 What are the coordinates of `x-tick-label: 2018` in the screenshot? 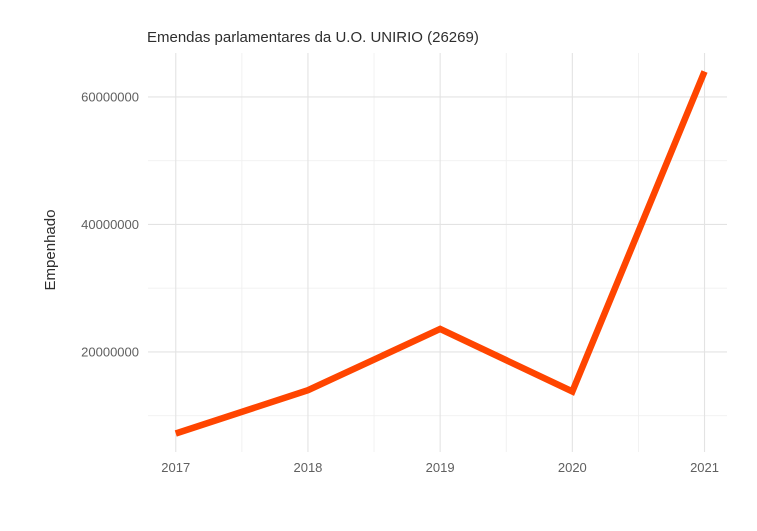 It's located at (307, 467).